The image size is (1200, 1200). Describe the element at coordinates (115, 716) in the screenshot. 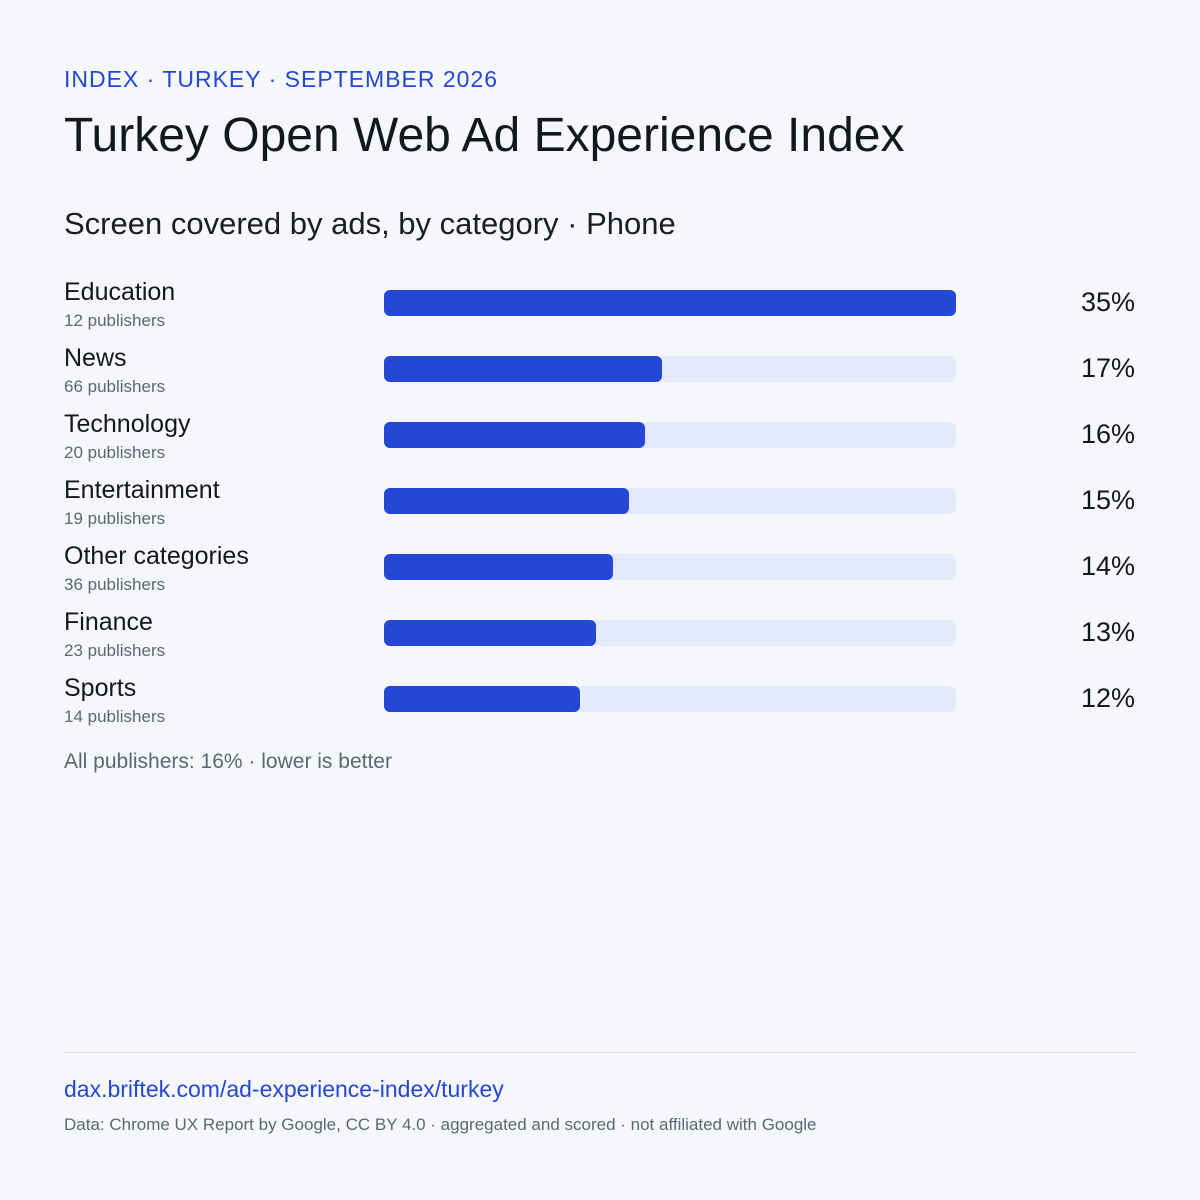

I see `publisher-count: 14 publishers` at that location.